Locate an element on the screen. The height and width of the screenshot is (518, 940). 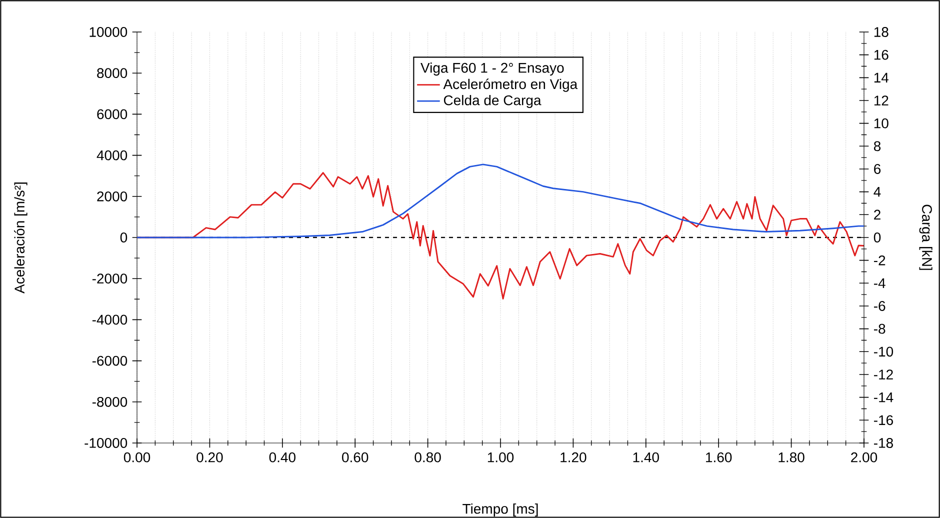
y-tick-label: 6000 is located at coordinates (112, 114).